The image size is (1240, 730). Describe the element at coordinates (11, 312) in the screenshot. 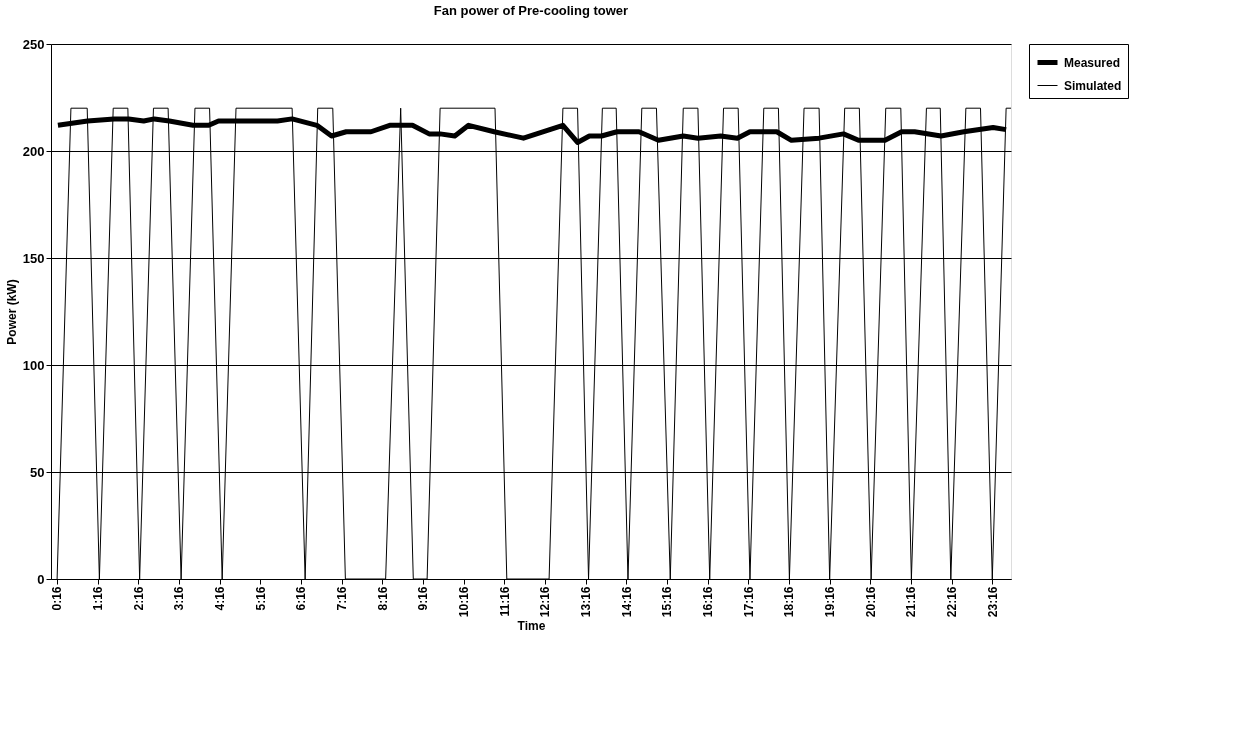

I see `y-axis-title: Power (kW)` at that location.